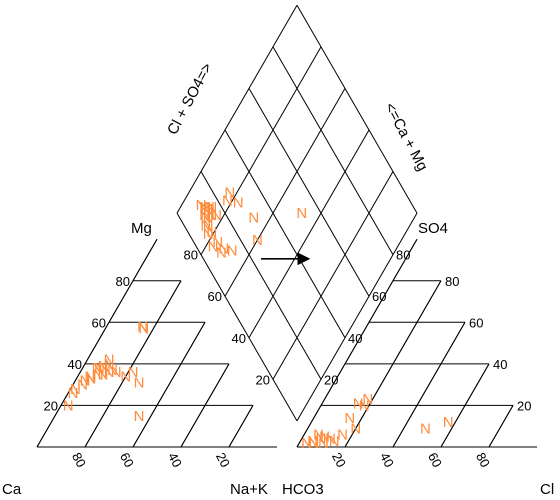 Image resolution: width=560 pixels, height=500 pixels. What do you see at coordinates (123, 281) in the screenshot?
I see `cation-mg-tick: 80` at bounding box center [123, 281].